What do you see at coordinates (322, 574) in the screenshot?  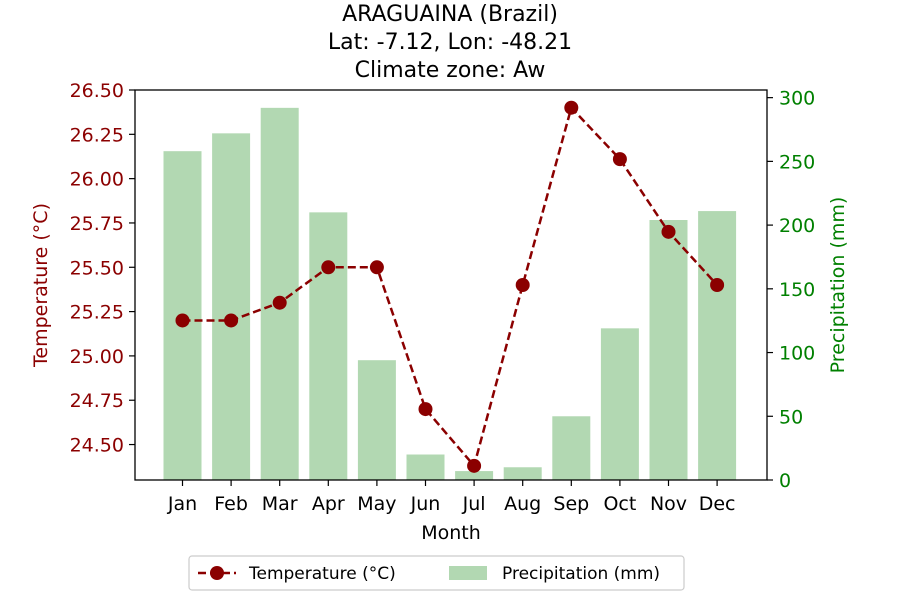 I see `legend-temperature-label: Temperature (°C)` at bounding box center [322, 574].